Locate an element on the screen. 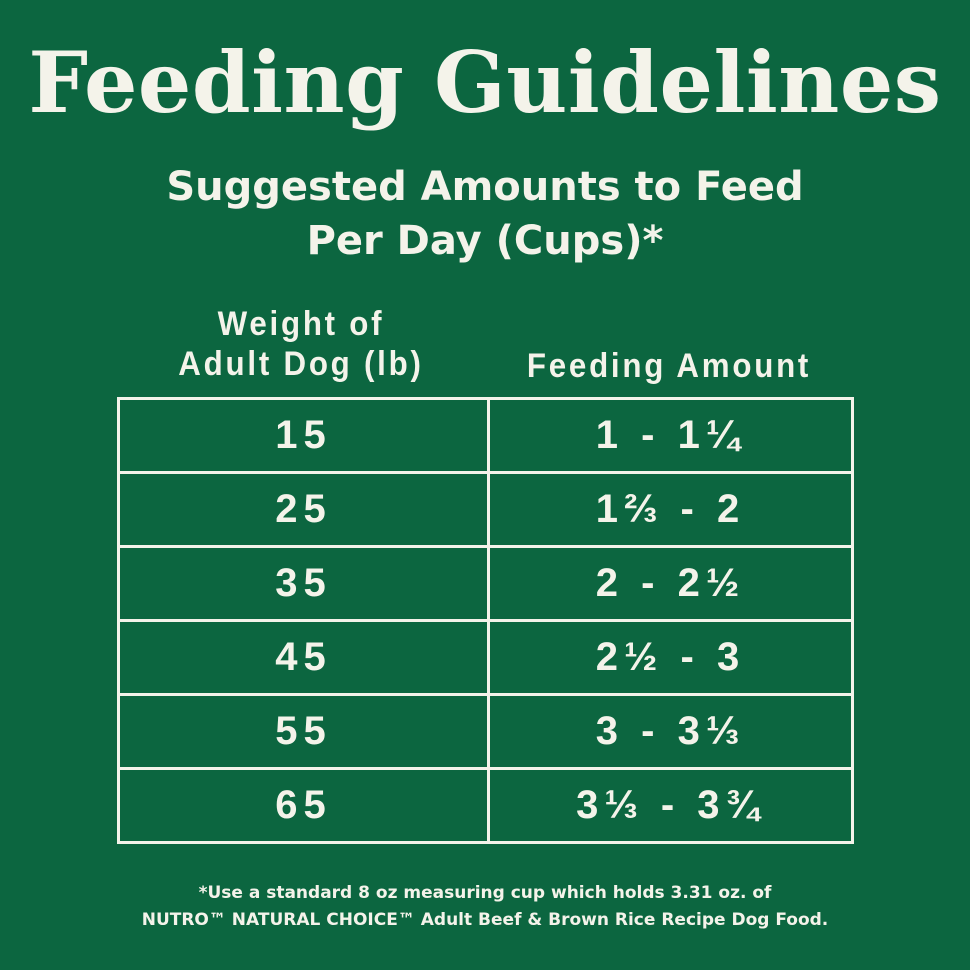  weight-column-header: Weight of Adult Dog (lb) is located at coordinates (301, 344).